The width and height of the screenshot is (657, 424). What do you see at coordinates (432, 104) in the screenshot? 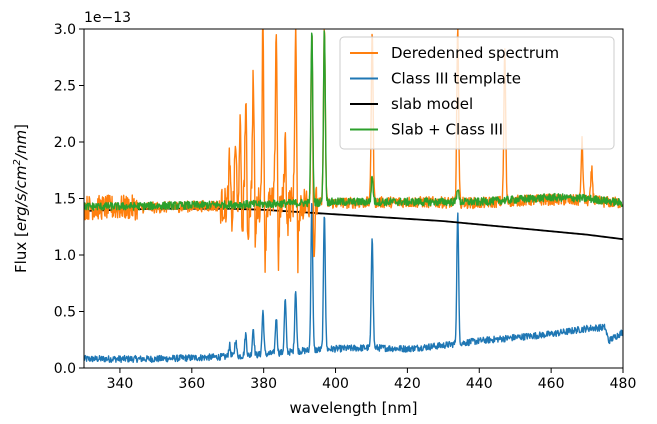
I see `legend-label: slab model` at bounding box center [432, 104].